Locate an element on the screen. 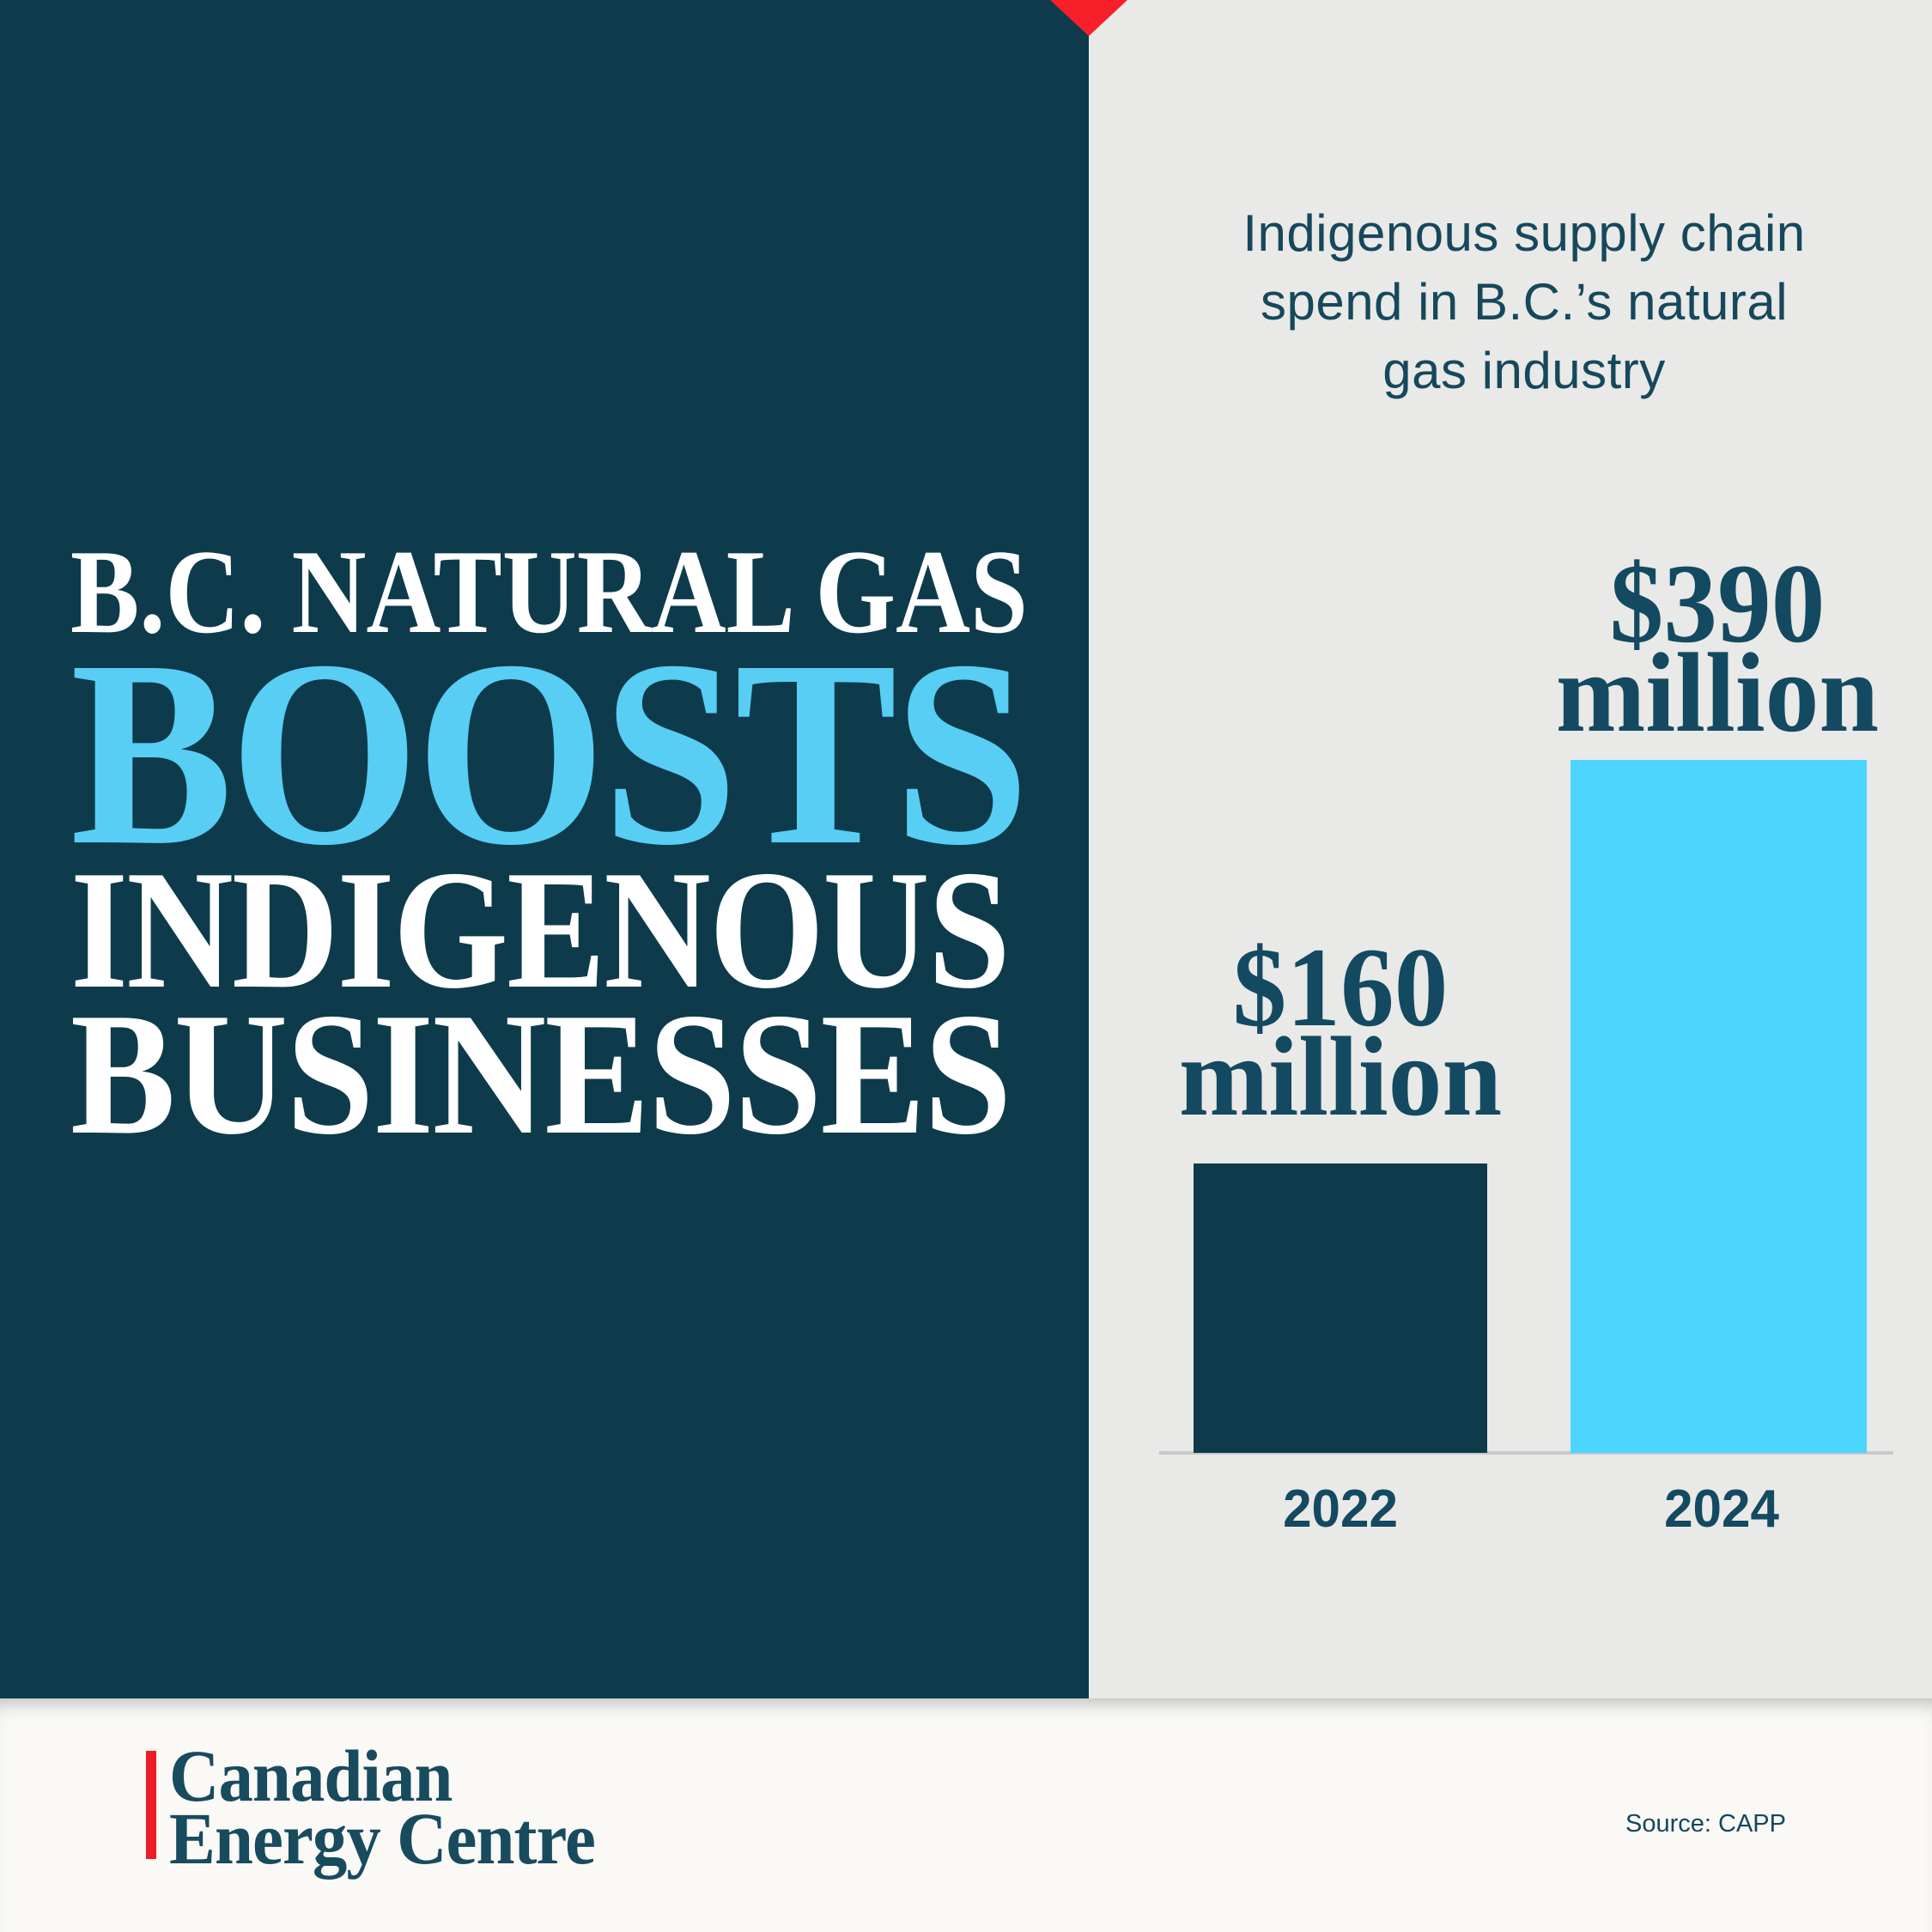 This screenshot has width=1932, height=1932. headline-line-4: BUSINESSES is located at coordinates (541, 1074).